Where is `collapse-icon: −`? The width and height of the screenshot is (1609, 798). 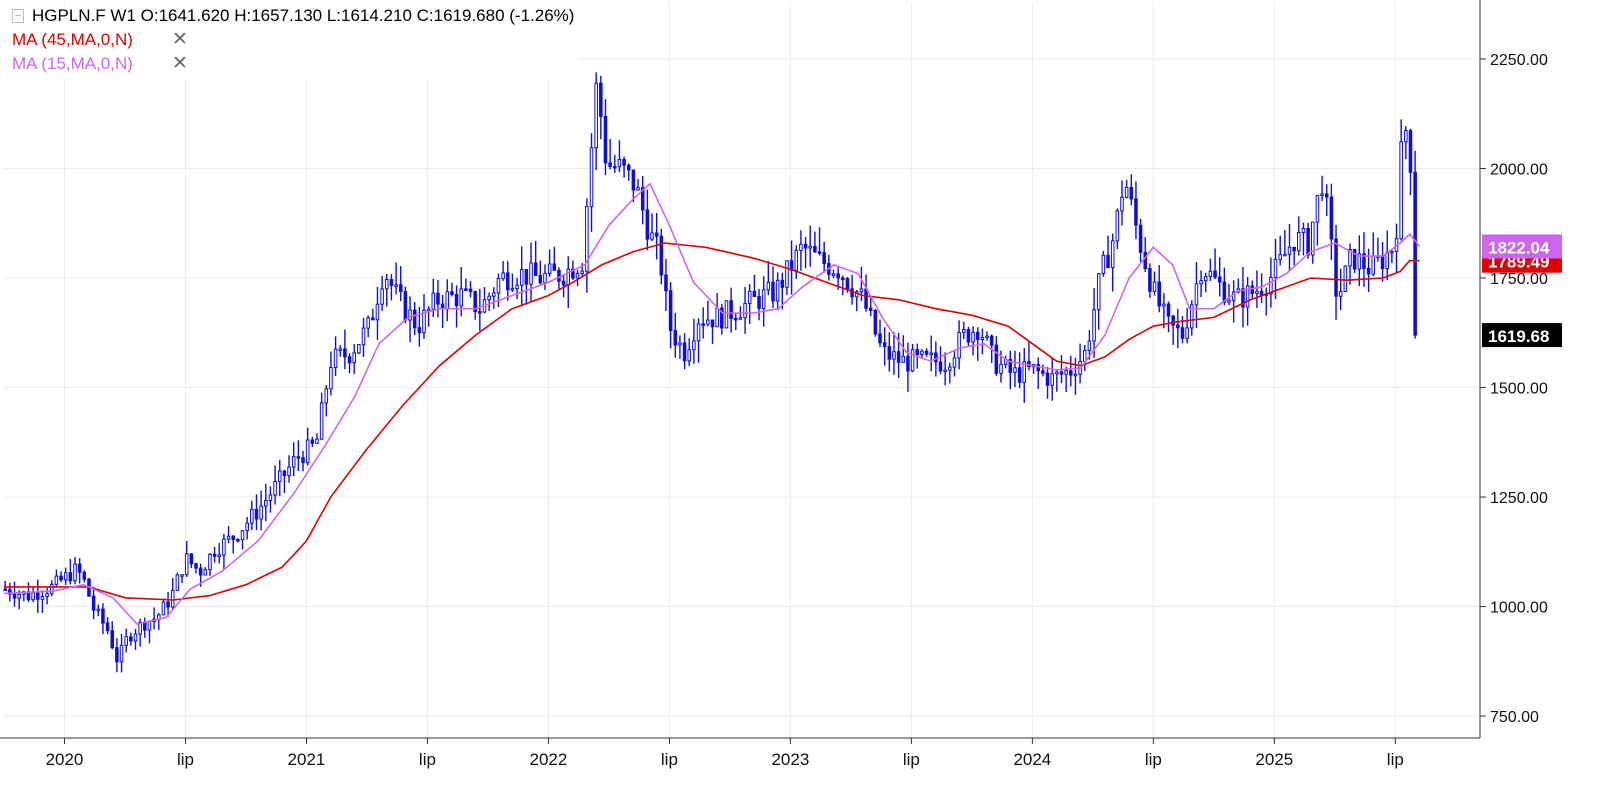
collapse-icon: − is located at coordinates (18, 16).